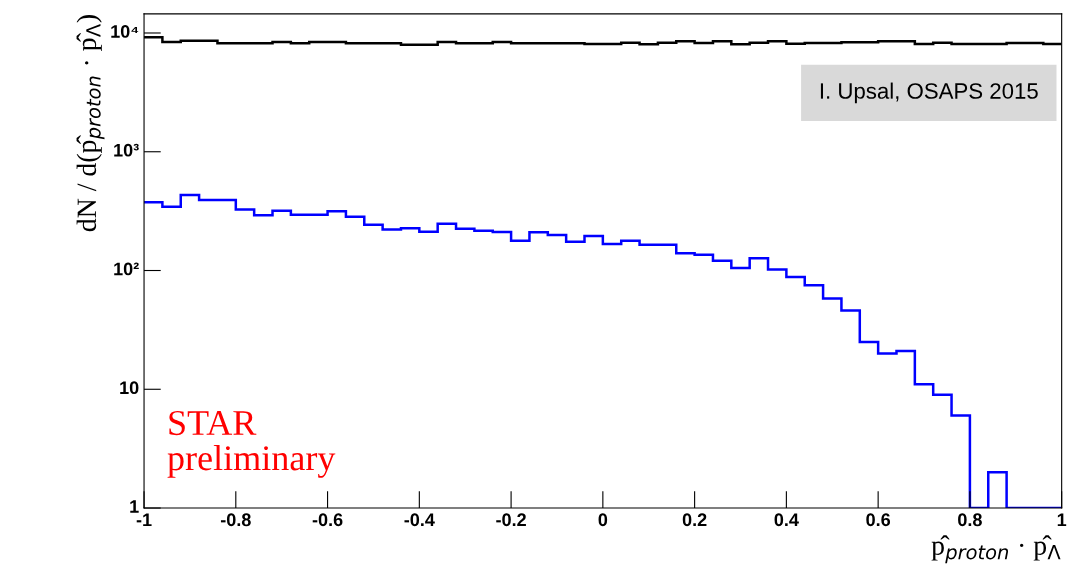 Image resolution: width=1067 pixels, height=576 pixels. I want to click on annotation: STAR preliminary, so click(251, 444).